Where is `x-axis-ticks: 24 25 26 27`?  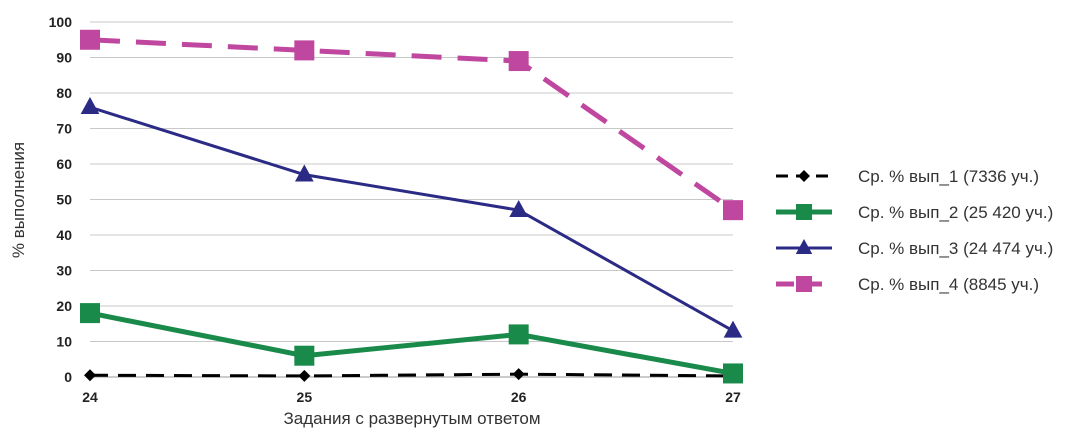 x-axis-ticks: 24 25 26 27 is located at coordinates (411, 397).